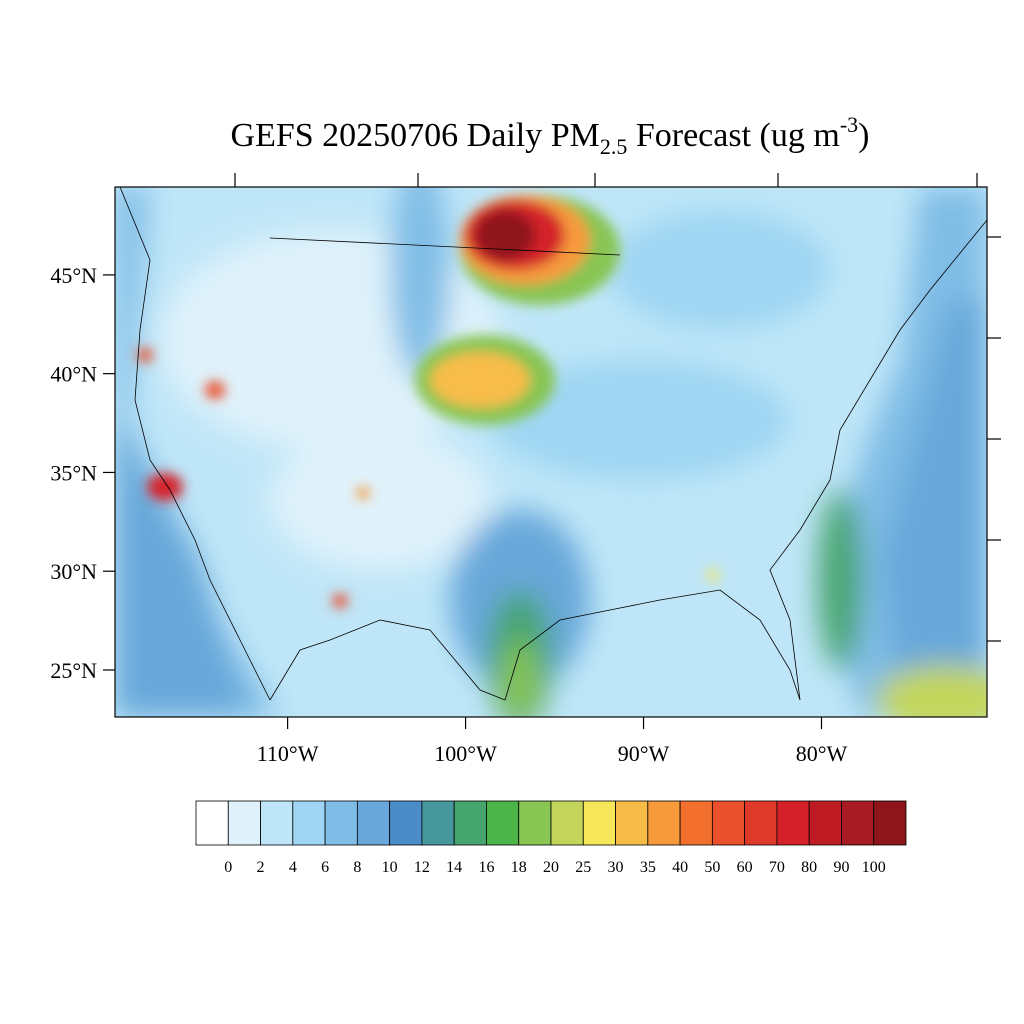 The width and height of the screenshot is (1024, 1024). Describe the element at coordinates (680, 867) in the screenshot. I see `colorbar-label: 40` at that location.